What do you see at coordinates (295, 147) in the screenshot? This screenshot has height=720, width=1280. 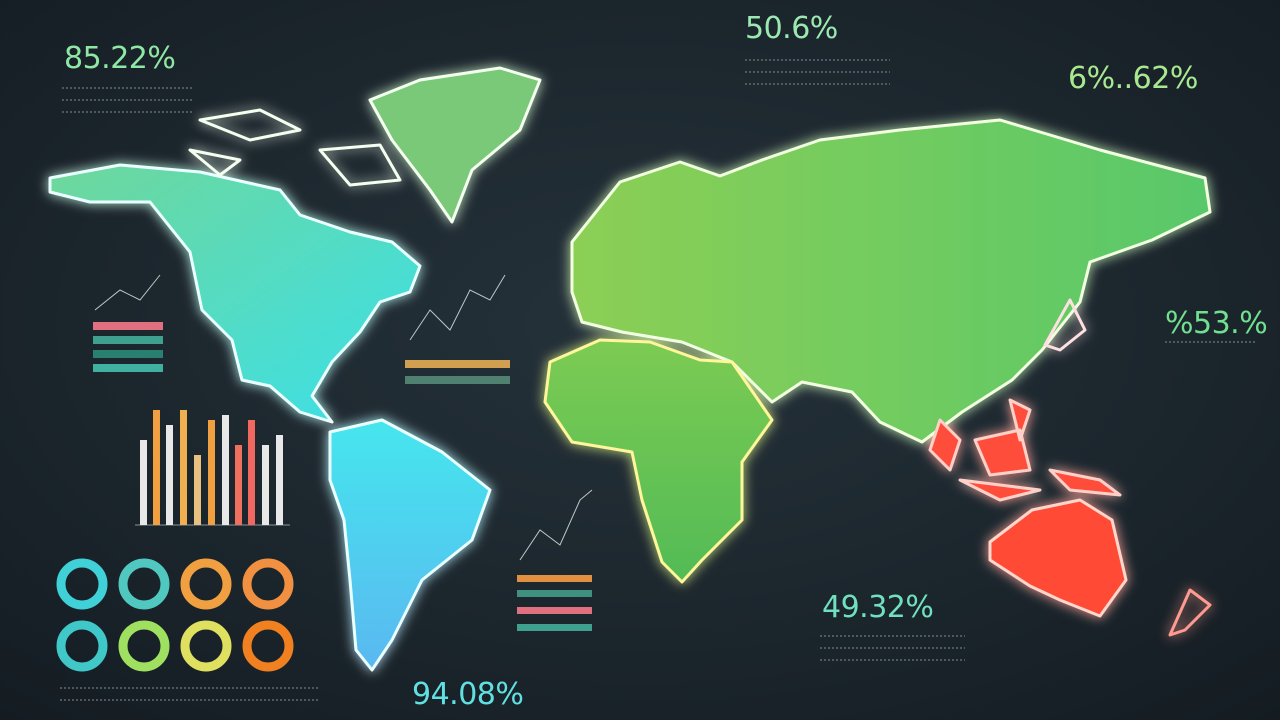 I see `arctic-islands` at bounding box center [295, 147].